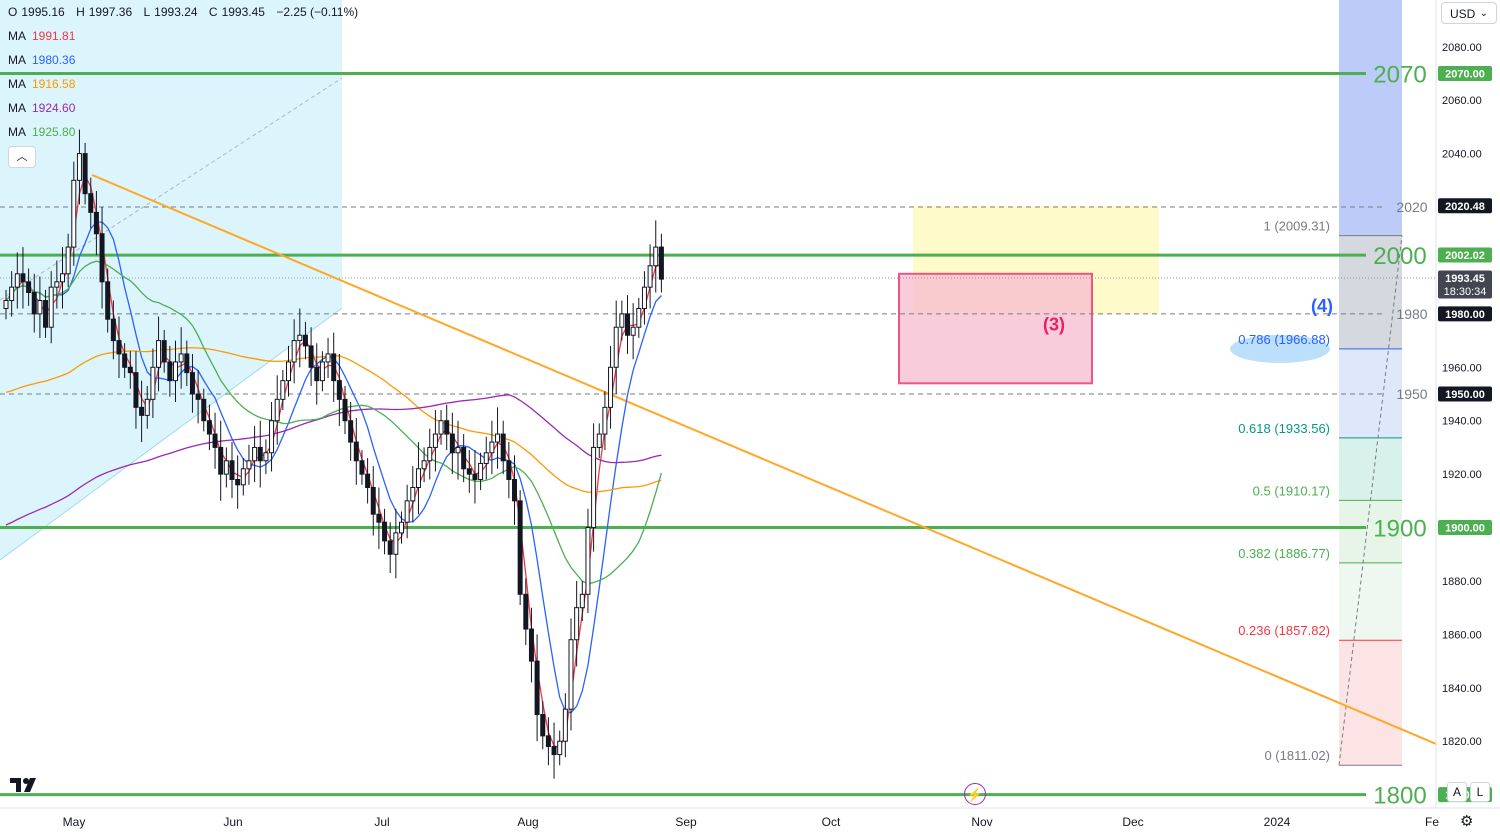 Image resolution: width=1500 pixels, height=834 pixels. Describe the element at coordinates (27, 785) in the screenshot. I see `tradingview-logo` at that location.